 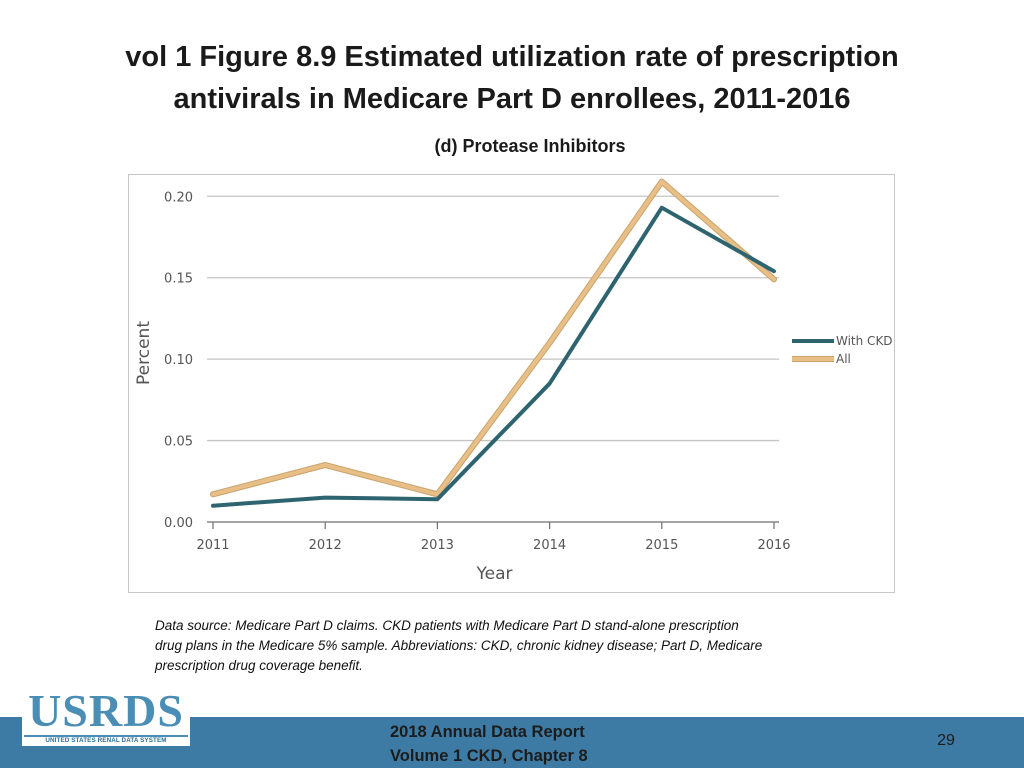 I want to click on y-tick-label: 0.10, so click(x=178, y=360).